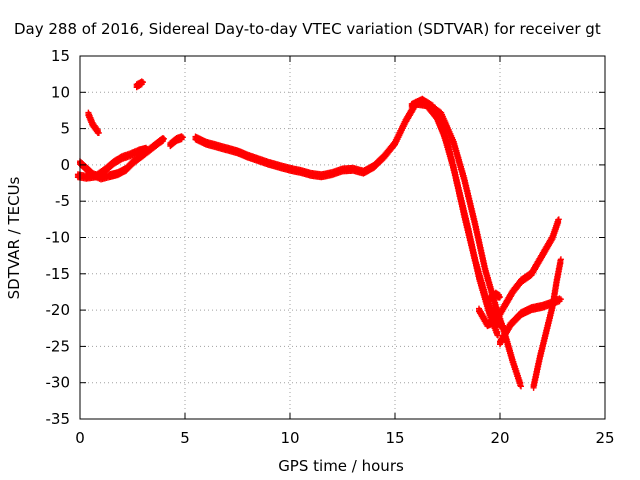  I want to click on y-tick-label: -35, so click(58, 419).